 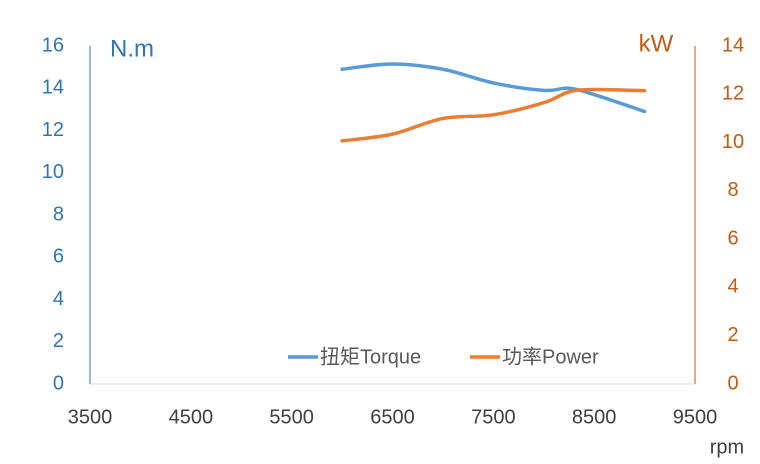 I want to click on y2-tick-label: 2, so click(x=732, y=335).